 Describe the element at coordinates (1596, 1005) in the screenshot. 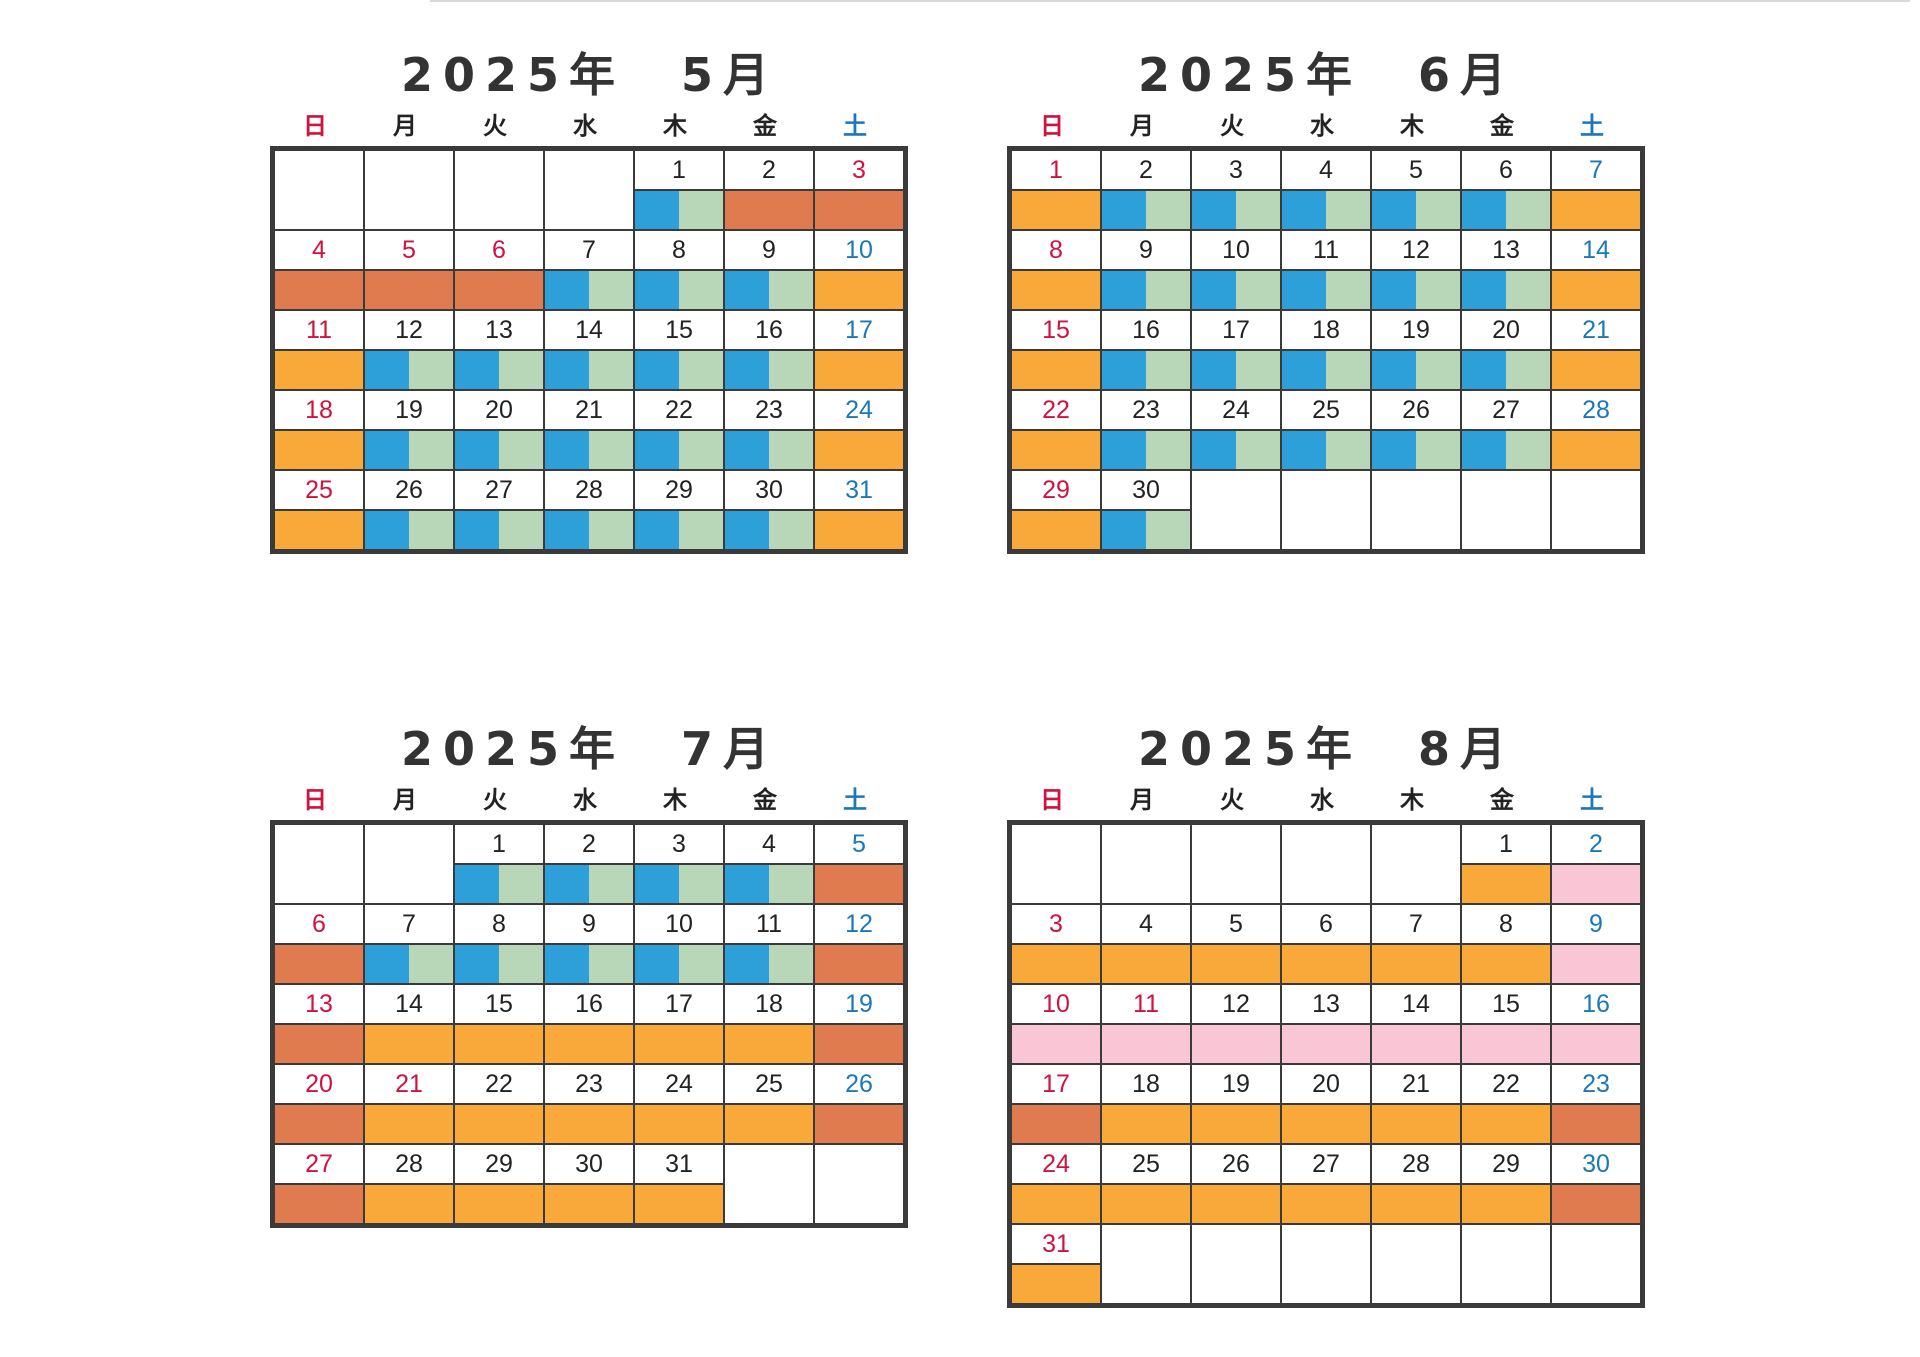

I see `day-number: 16` at that location.